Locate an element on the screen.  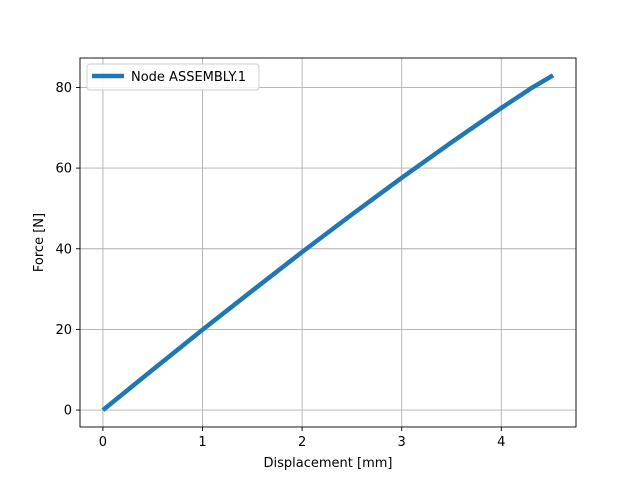
x-axis-label: Displacement [mm] is located at coordinates (328, 463).